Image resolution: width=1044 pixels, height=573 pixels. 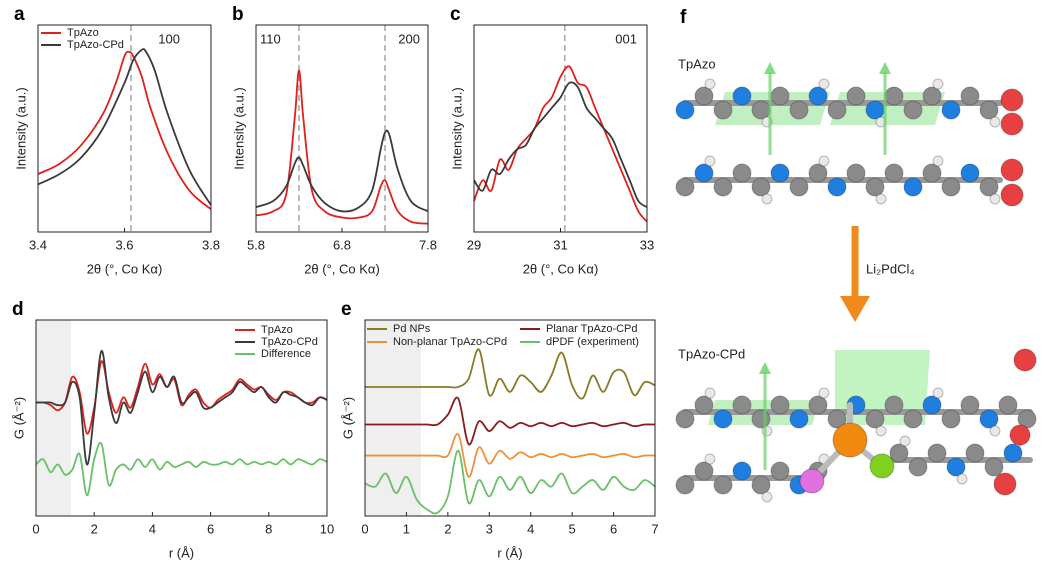 What do you see at coordinates (447, 528) in the screenshot?
I see `x-tick-label: 2` at bounding box center [447, 528].